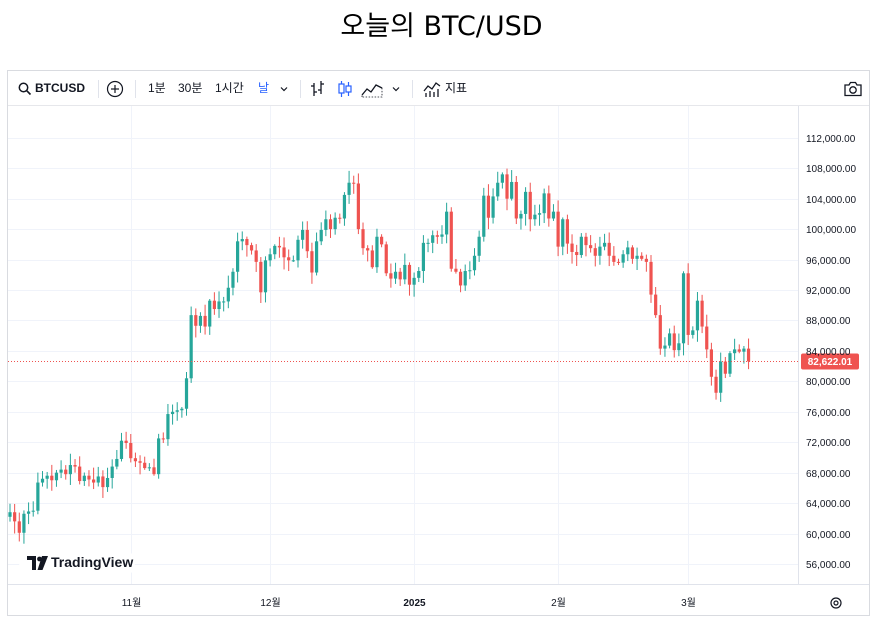  I want to click on interval-dropdown, so click(285, 88).